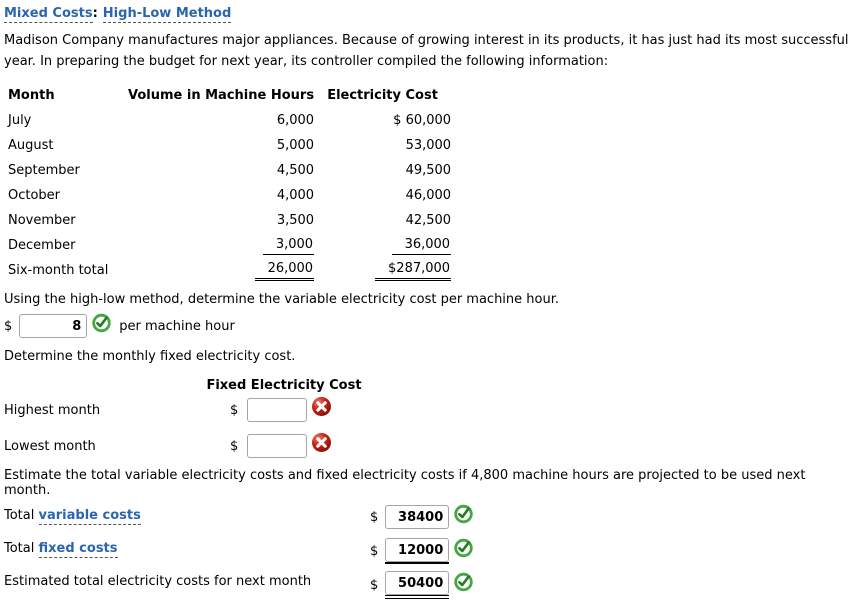 This screenshot has height=601, width=860. What do you see at coordinates (48, 14) in the screenshot?
I see `mixed-costs-link: Mixed Costs` at bounding box center [48, 14].